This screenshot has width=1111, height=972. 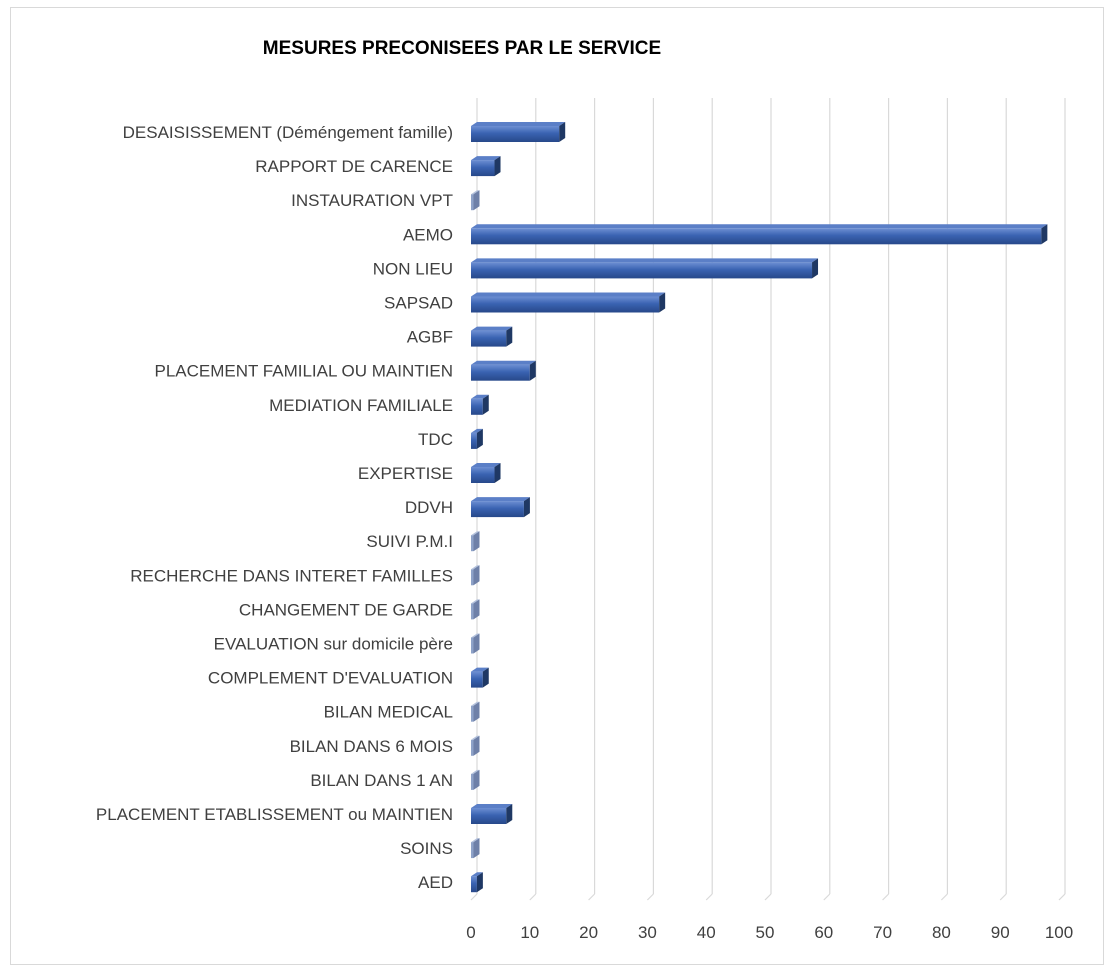 What do you see at coordinates (288, 132) in the screenshot?
I see `category-label: DESAISISSEMENT (Déméngement famille)` at bounding box center [288, 132].